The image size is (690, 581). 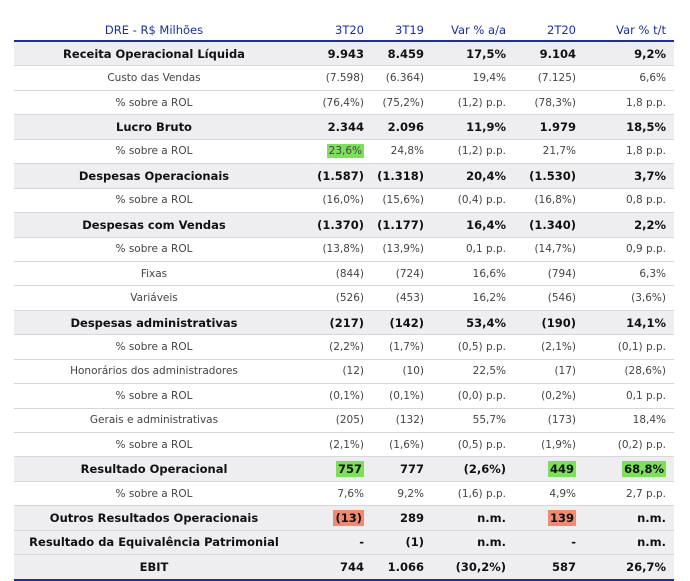 What do you see at coordinates (629, 298) in the screenshot?
I see `cell-var-tt: (3,6%)` at bounding box center [629, 298].